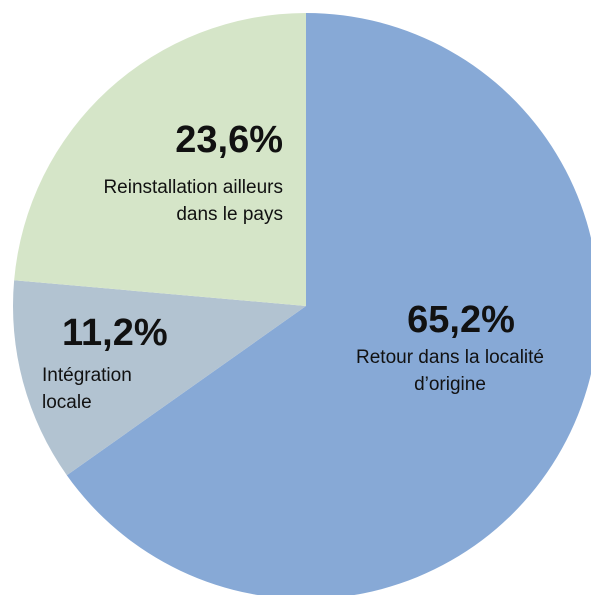 Image resolution: width=591 pixels, height=595 pixels. Describe the element at coordinates (461, 320) in the screenshot. I see `value-label: 65,2%` at that location.